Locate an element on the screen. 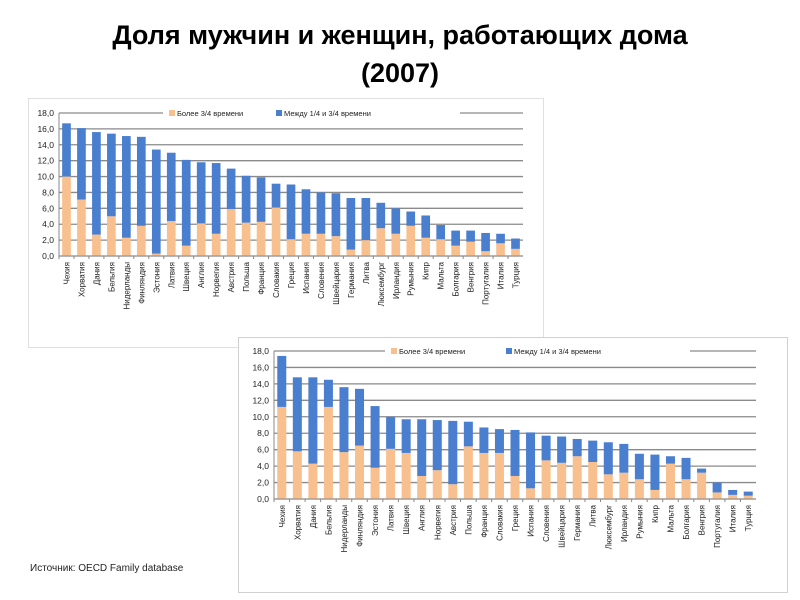 Image resolution: width=800 pixels, height=600 pixels. y-tick-label: 0,0 is located at coordinates (263, 499).